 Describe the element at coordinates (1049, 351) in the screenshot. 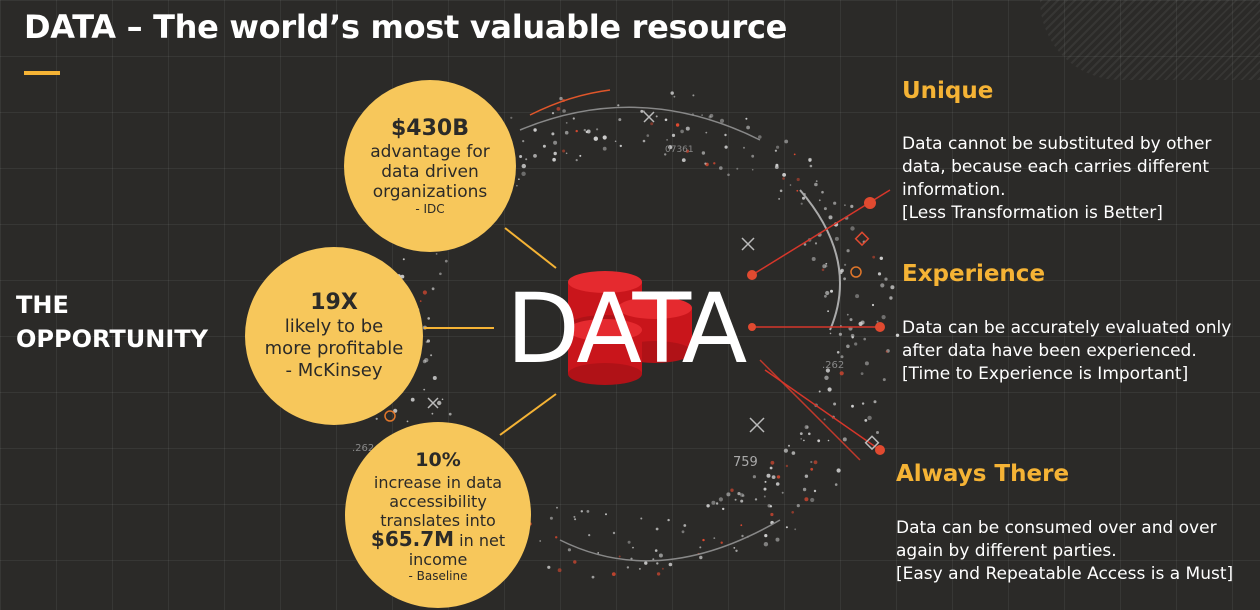

I see `quality-line: after data have been experienced.` at that location.